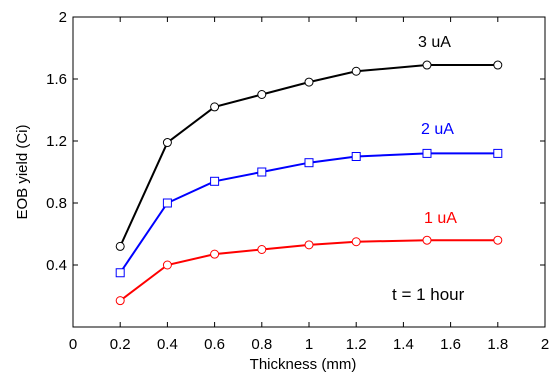 The width and height of the screenshot is (557, 376). Describe the element at coordinates (63, 17) in the screenshot. I see `y-tick-label: 2` at that location.